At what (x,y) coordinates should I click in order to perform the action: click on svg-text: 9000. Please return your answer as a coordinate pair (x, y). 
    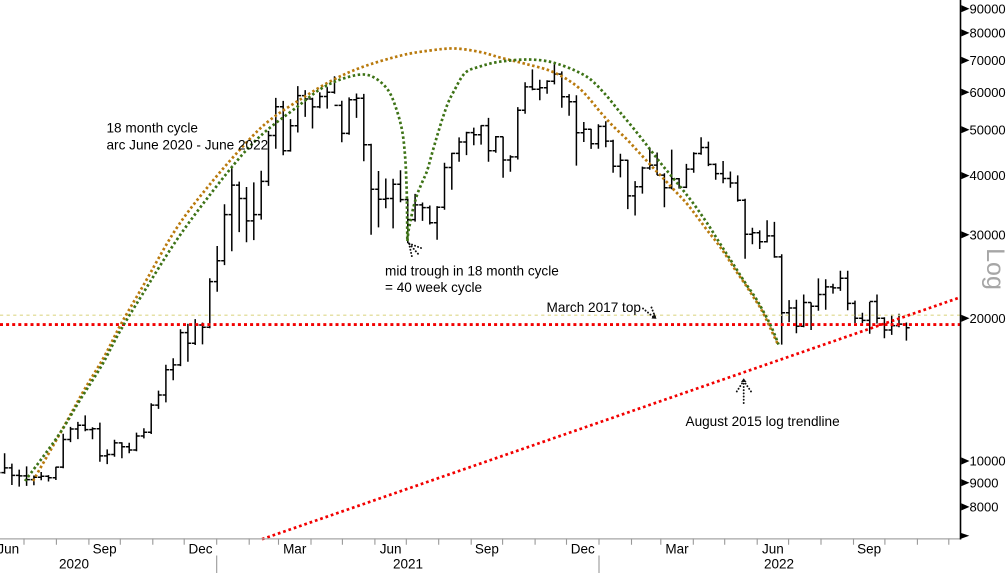
    Looking at the image, I should click on (984, 482).